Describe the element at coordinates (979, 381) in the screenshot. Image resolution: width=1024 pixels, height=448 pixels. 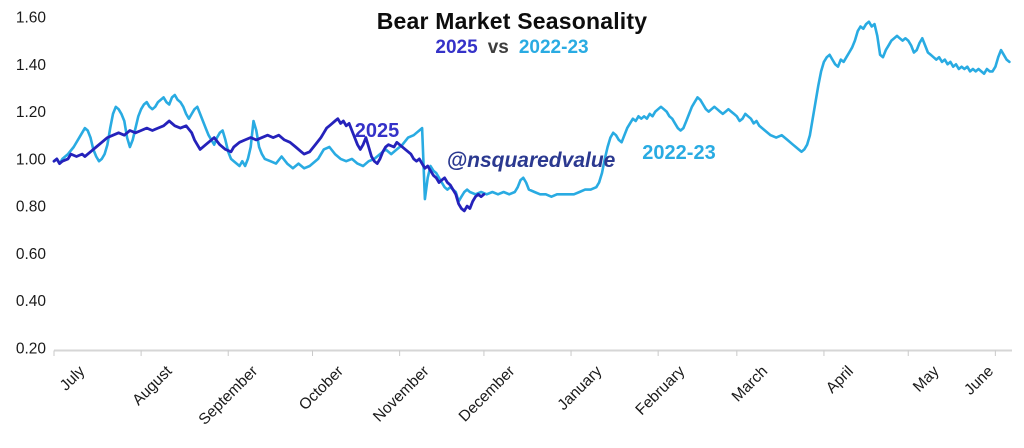
I see `x-month-label: June` at that location.